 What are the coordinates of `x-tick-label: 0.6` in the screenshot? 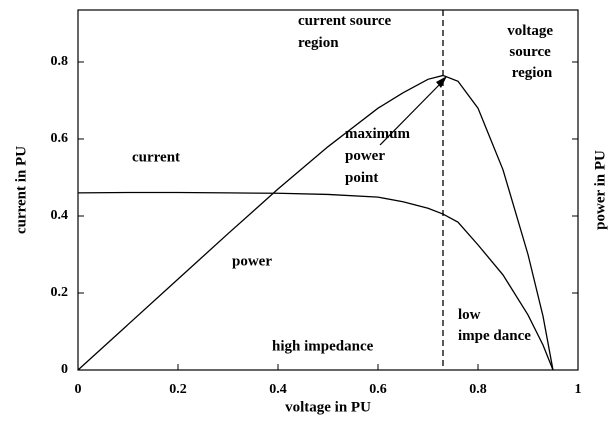 It's located at (378, 389).